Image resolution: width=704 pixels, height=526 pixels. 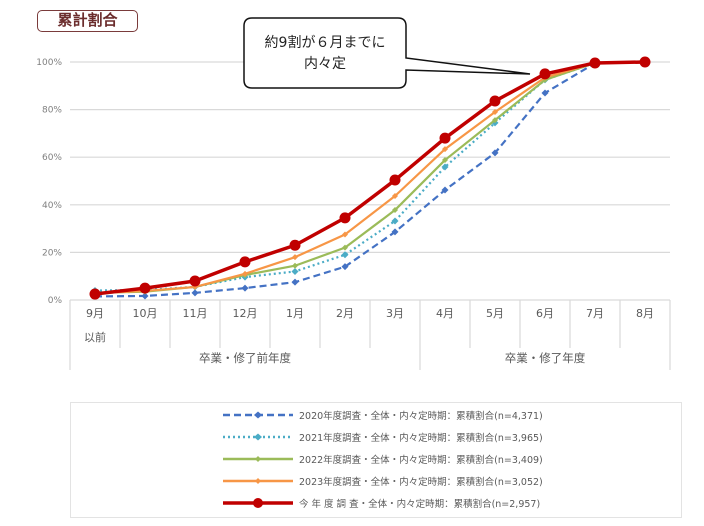 What do you see at coordinates (95, 337) in the screenshot?
I see `x-category-sublabel: 以前` at bounding box center [95, 337].